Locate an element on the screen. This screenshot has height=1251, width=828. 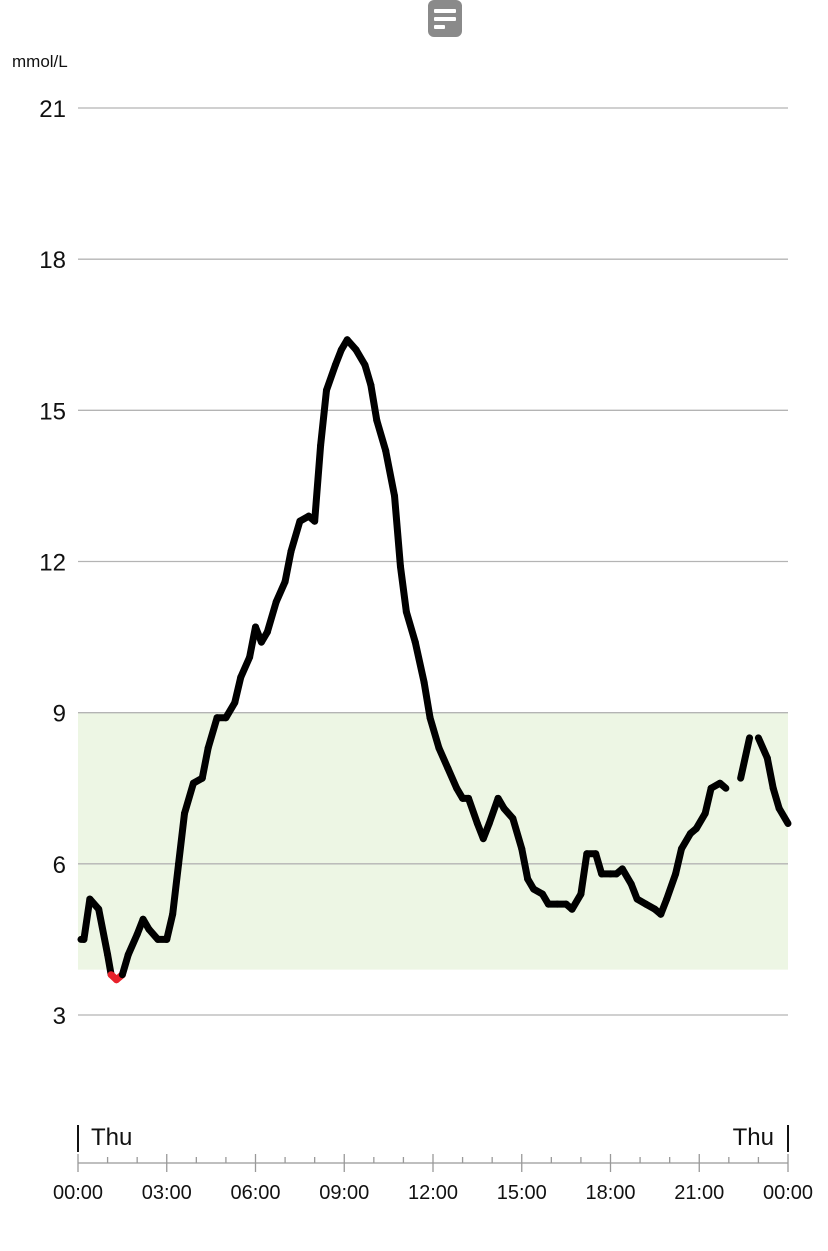
x-tick-label: 09:00 is located at coordinates (344, 1193).